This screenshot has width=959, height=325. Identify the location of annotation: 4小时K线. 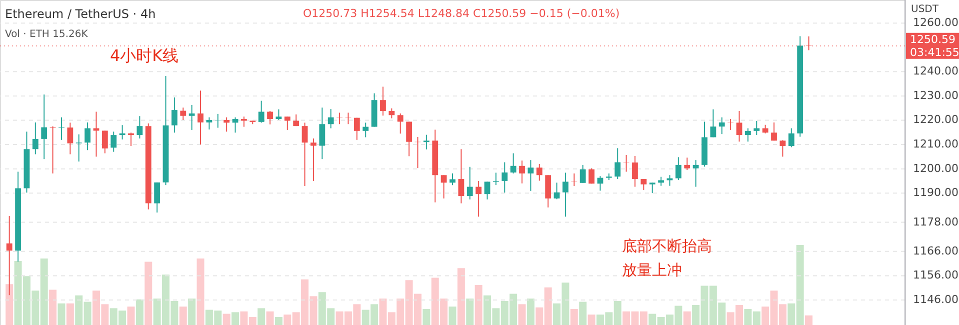
(144, 55).